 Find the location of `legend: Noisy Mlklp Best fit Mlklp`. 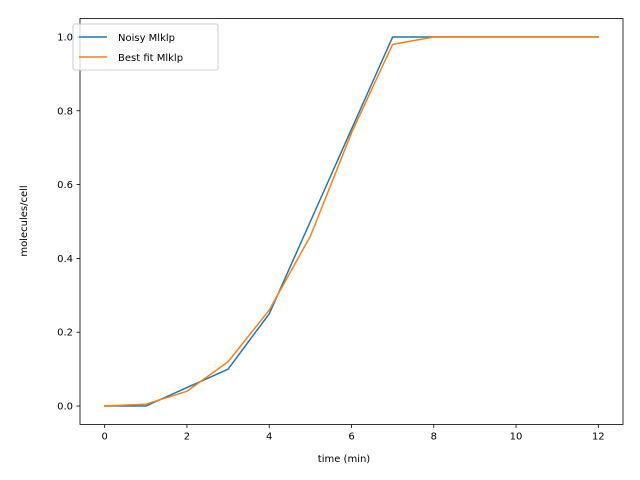

legend: Noisy Mlklp Best fit Mlklp is located at coordinates (145, 47).